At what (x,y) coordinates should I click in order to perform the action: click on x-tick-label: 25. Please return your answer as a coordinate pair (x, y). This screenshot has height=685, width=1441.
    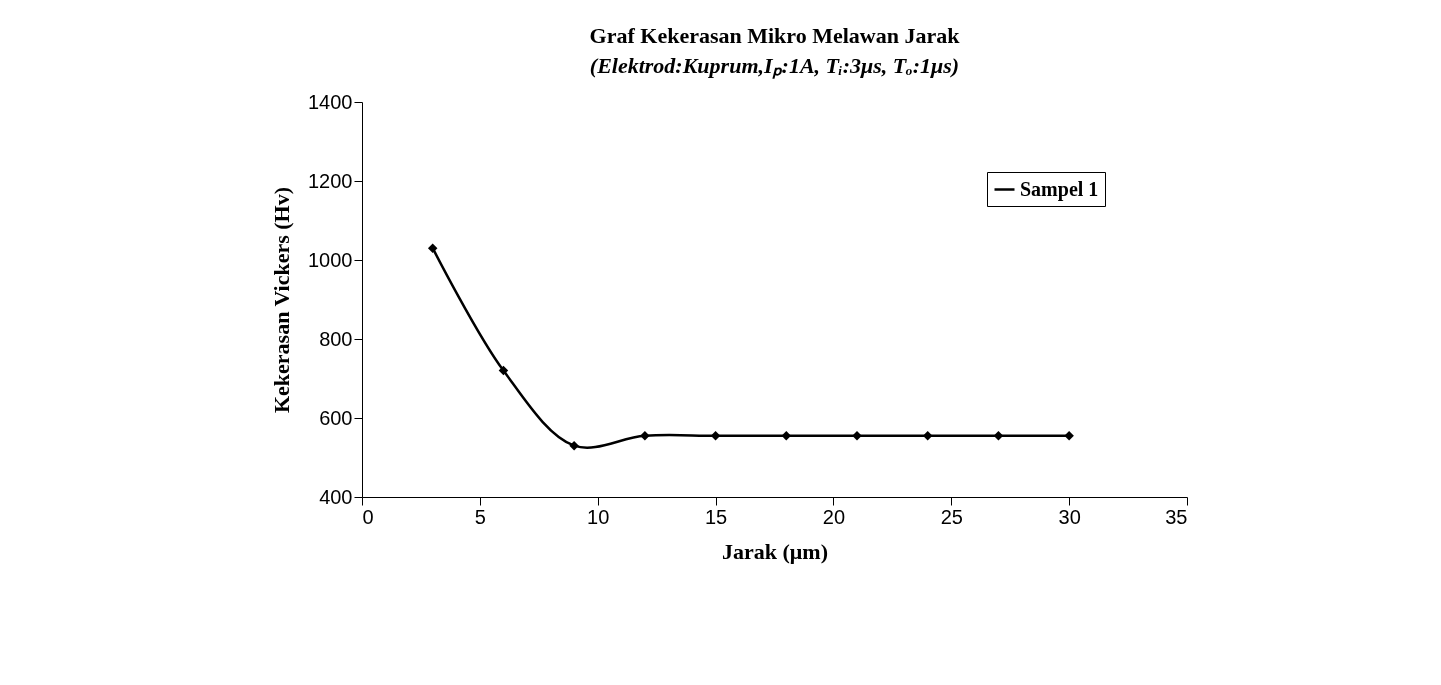
    Looking at the image, I should click on (951, 516).